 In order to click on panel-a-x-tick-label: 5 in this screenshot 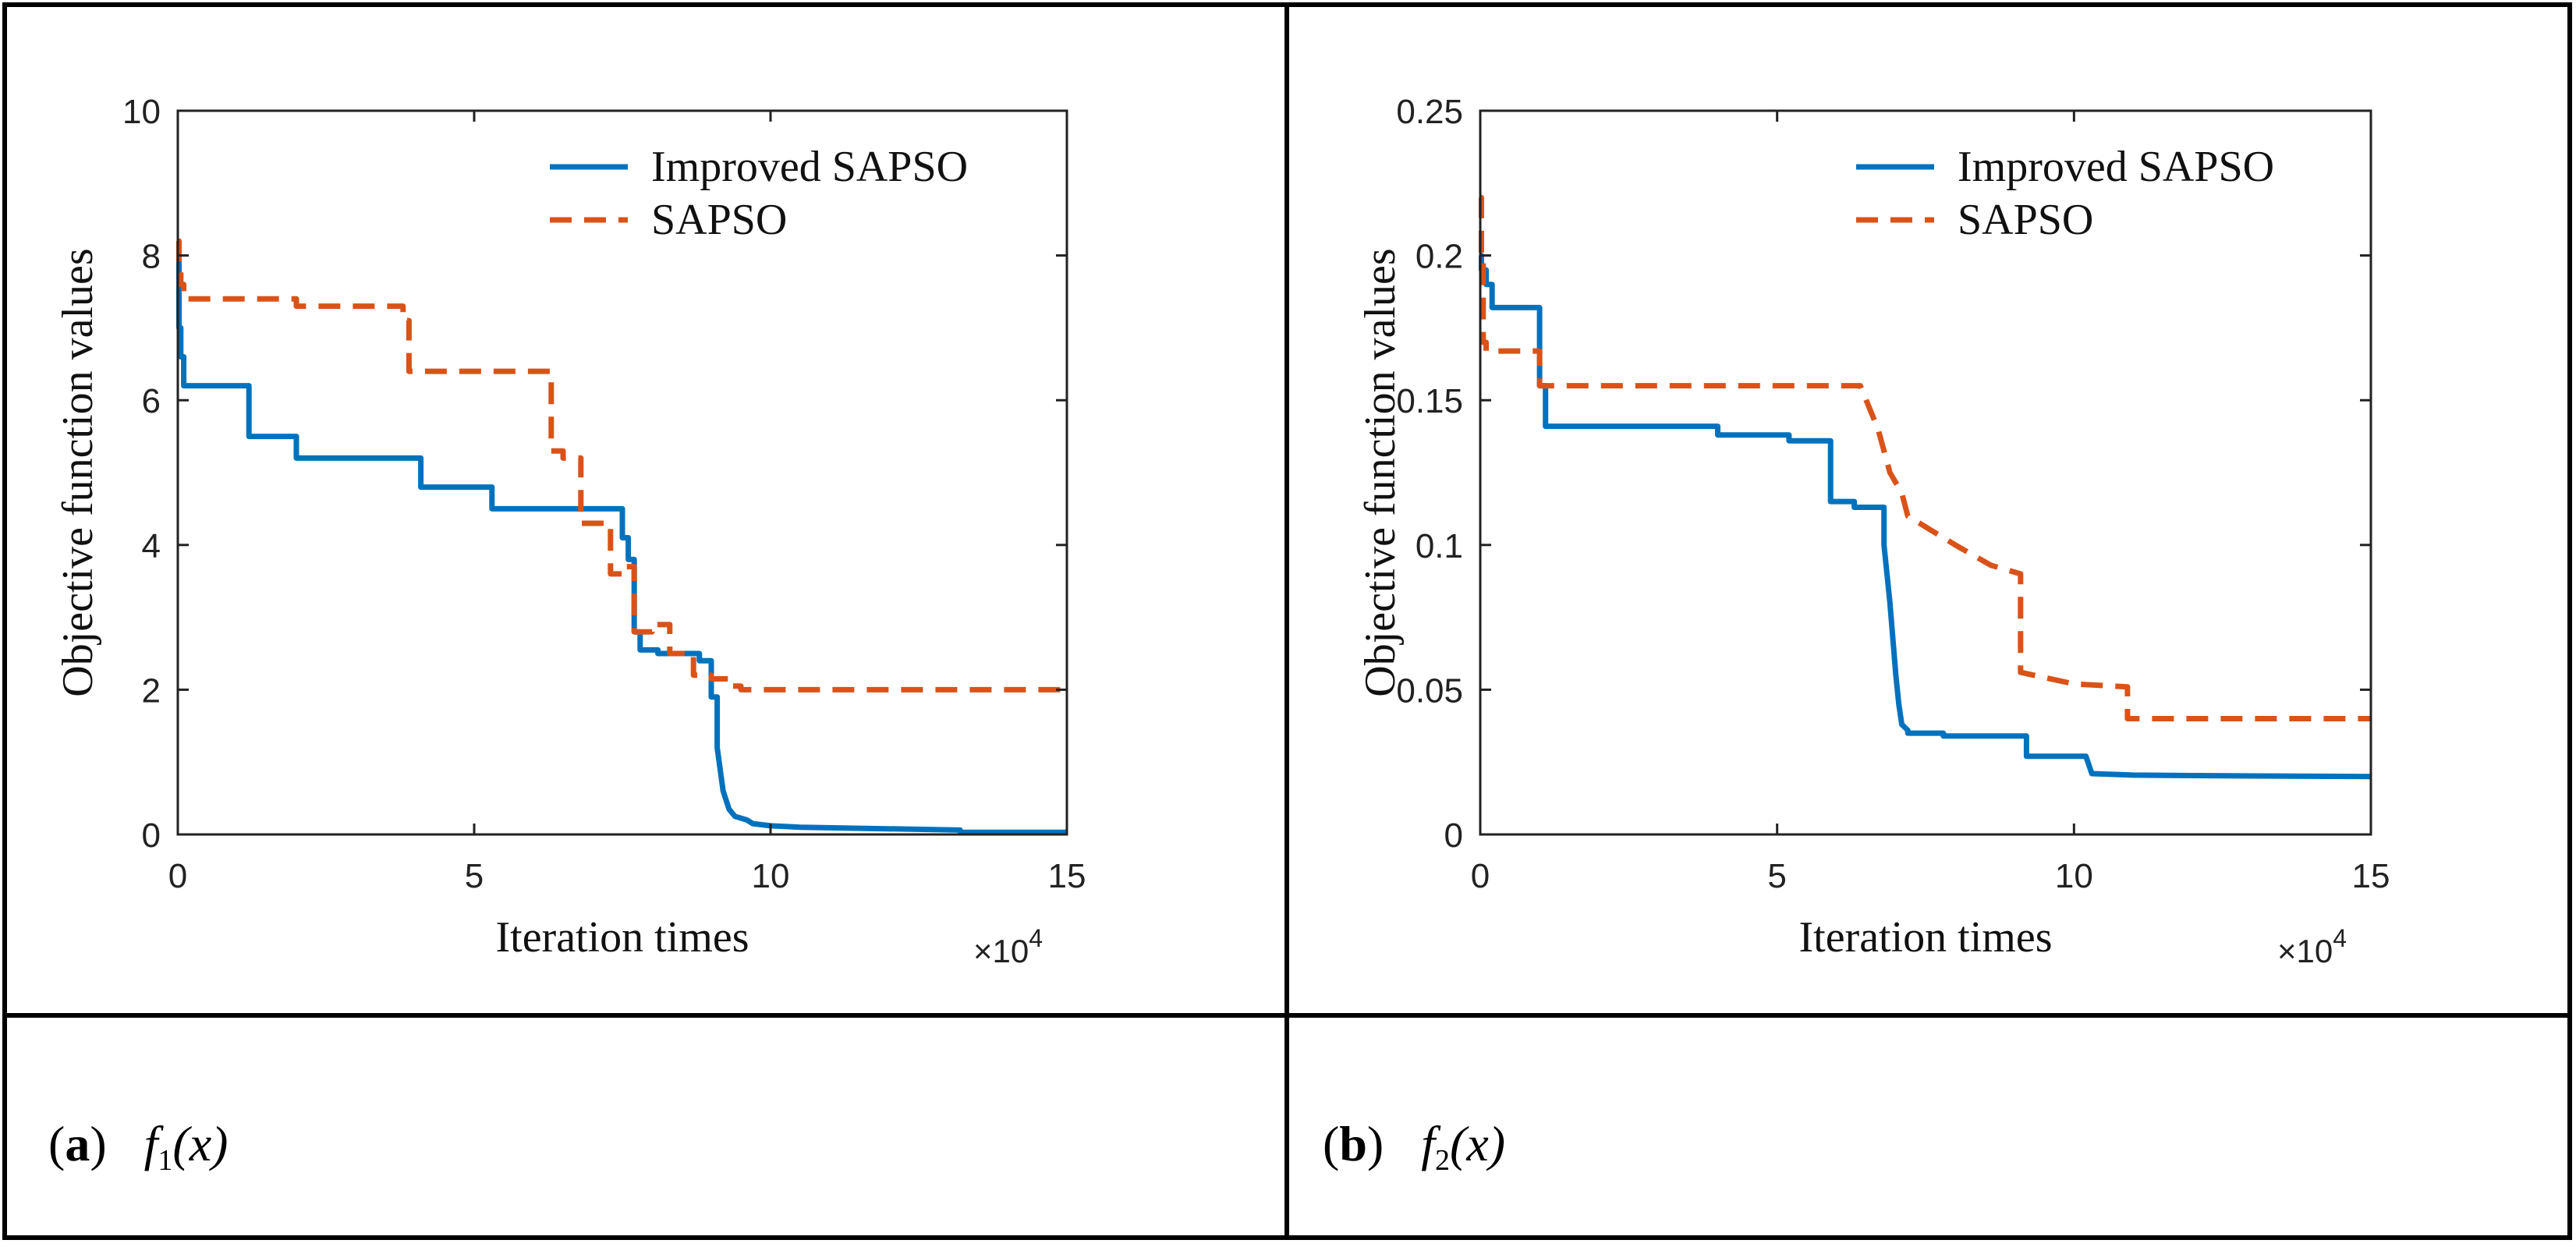, I will do `click(475, 876)`.